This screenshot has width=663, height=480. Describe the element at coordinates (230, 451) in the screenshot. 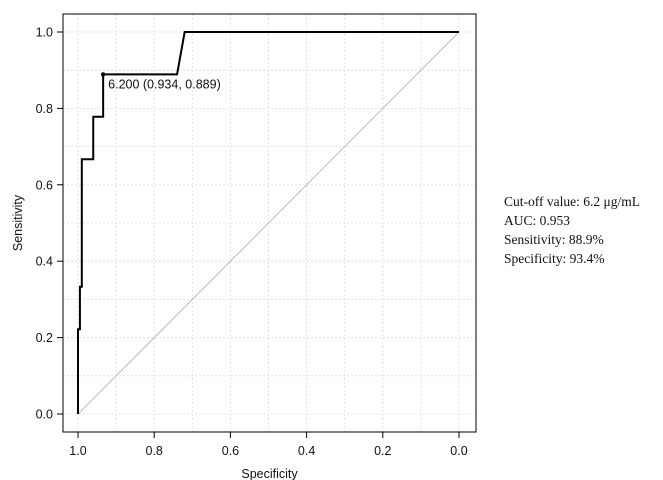

I see `x-tick-label: 0.6` at that location.